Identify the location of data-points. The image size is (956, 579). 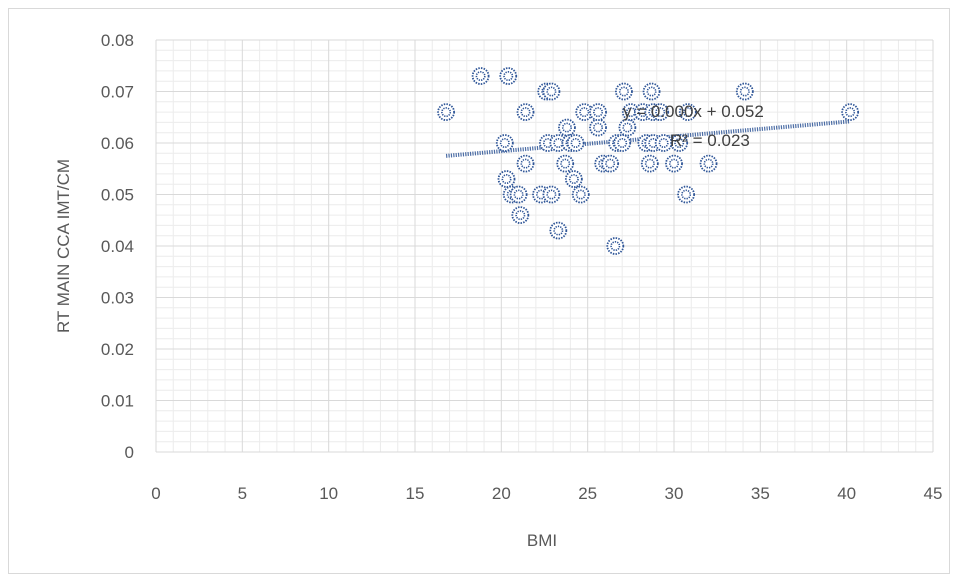
(648, 161).